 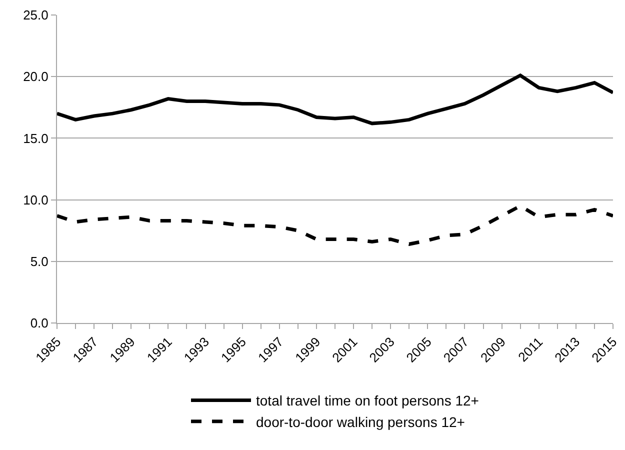 What do you see at coordinates (39, 323) in the screenshot?
I see `y-tick-label: 0.0` at bounding box center [39, 323].